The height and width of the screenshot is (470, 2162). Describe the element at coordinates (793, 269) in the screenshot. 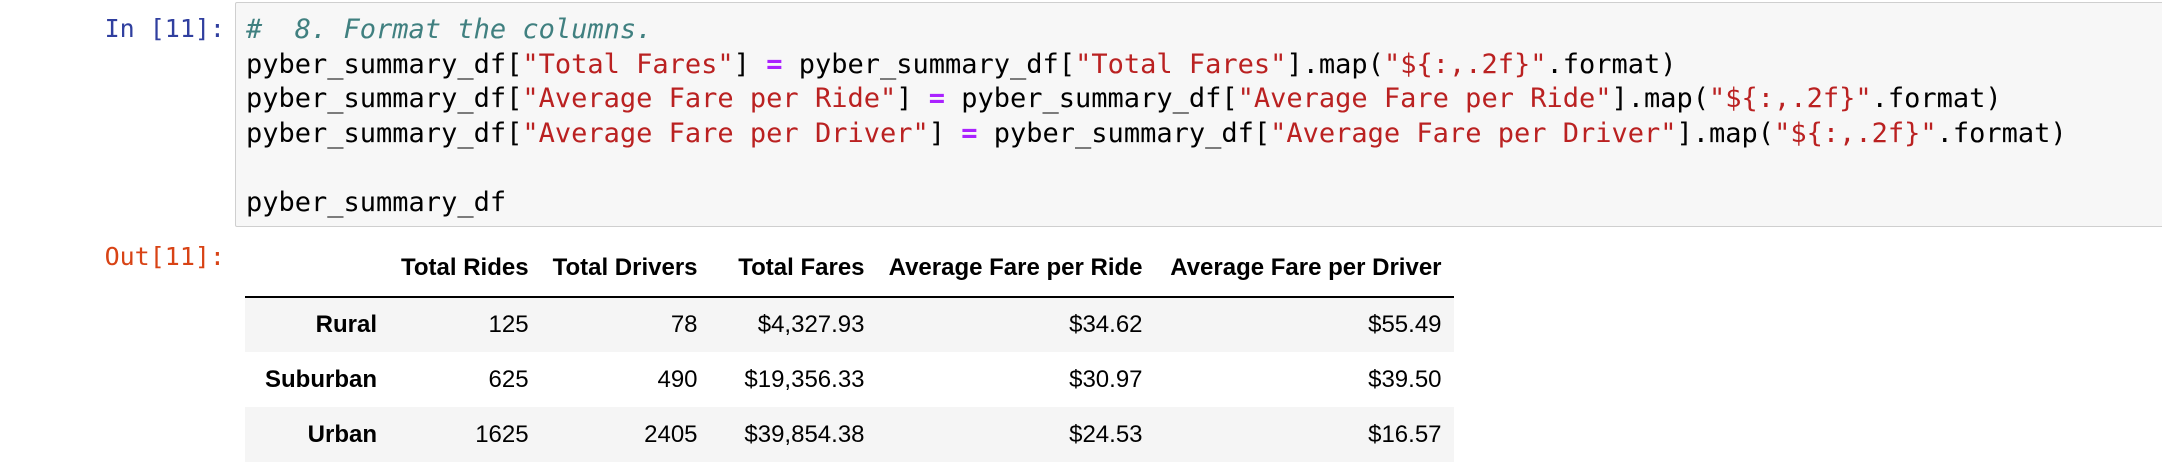

I see `column-header: Total Fares` at that location.